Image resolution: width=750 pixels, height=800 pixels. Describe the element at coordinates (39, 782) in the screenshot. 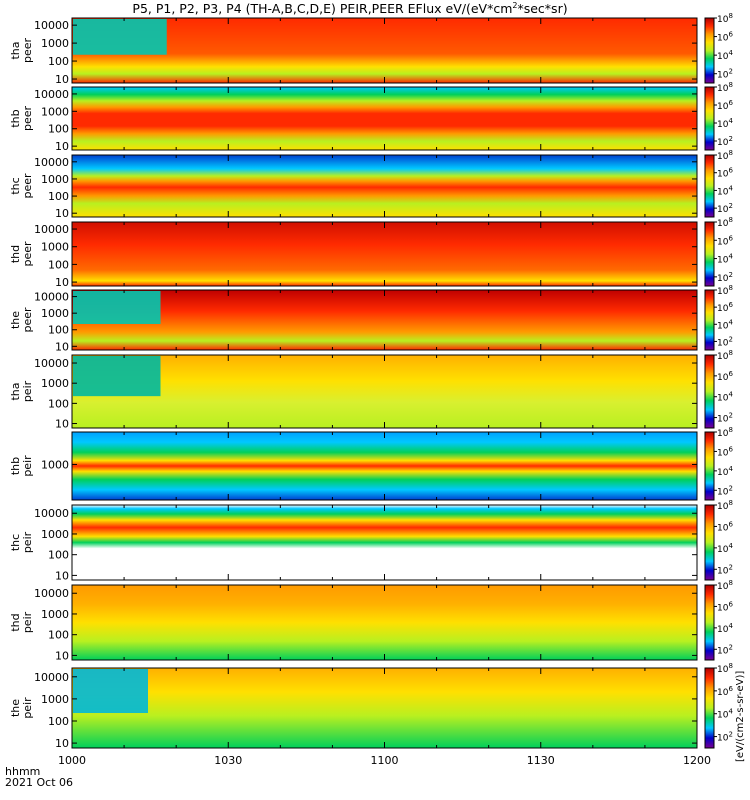

I see `date-label: 2021 Oct 06` at that location.